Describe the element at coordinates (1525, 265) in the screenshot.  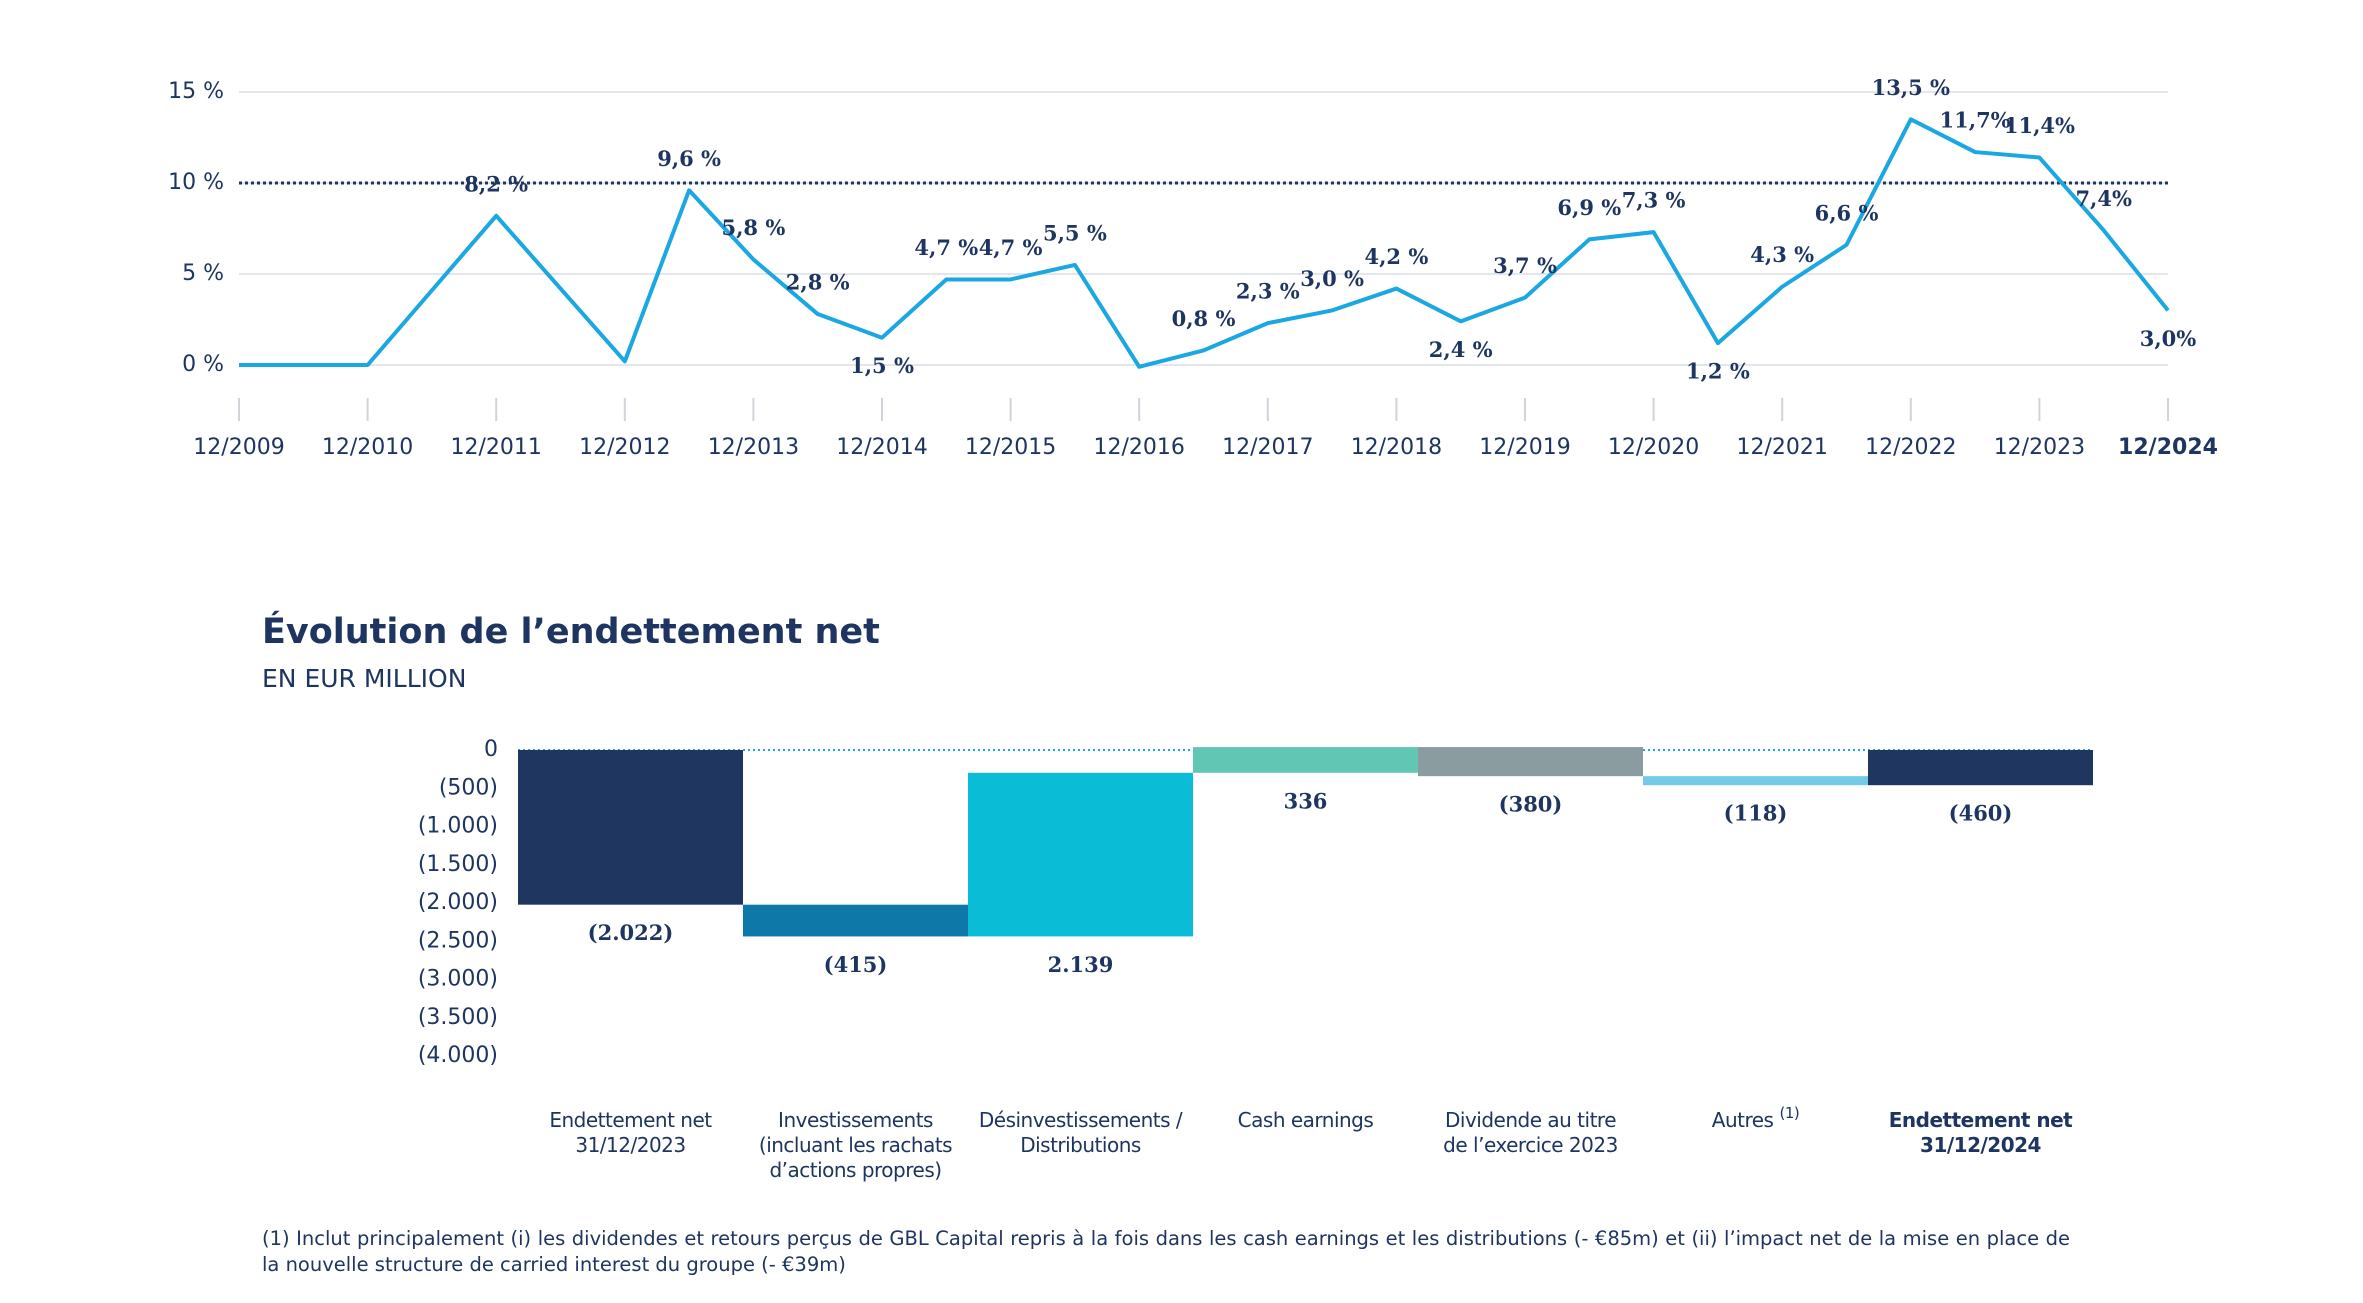
I see `data-label: 3,7 %` at that location.